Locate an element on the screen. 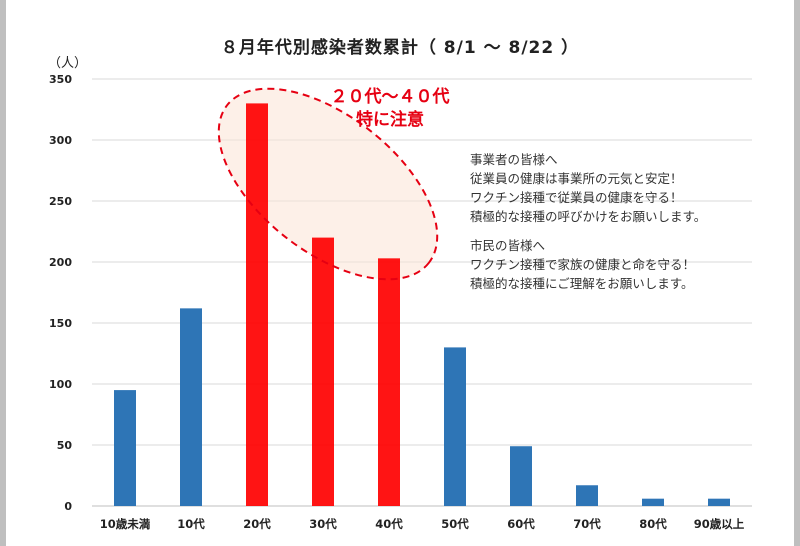 The height and width of the screenshot is (546, 800). x-tick-label: 90歳以上 is located at coordinates (719, 524).